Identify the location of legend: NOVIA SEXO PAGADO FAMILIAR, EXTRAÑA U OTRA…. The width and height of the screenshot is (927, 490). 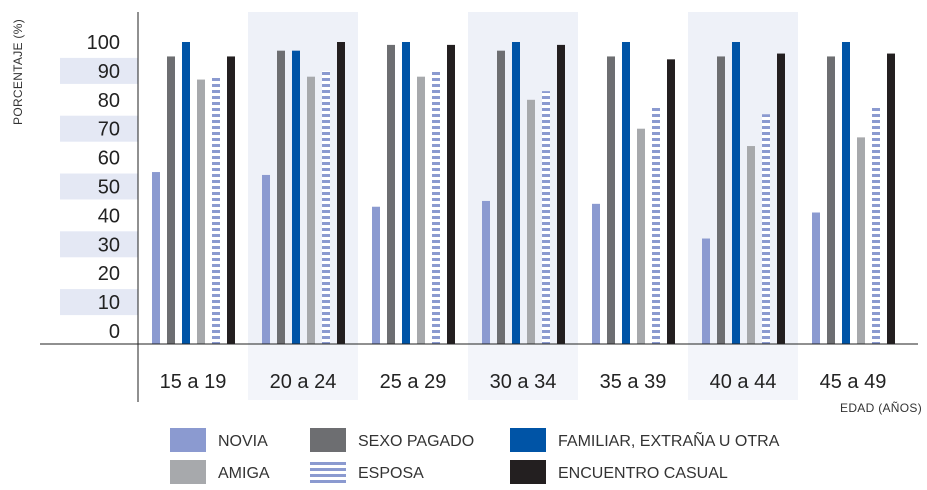
(475, 456).